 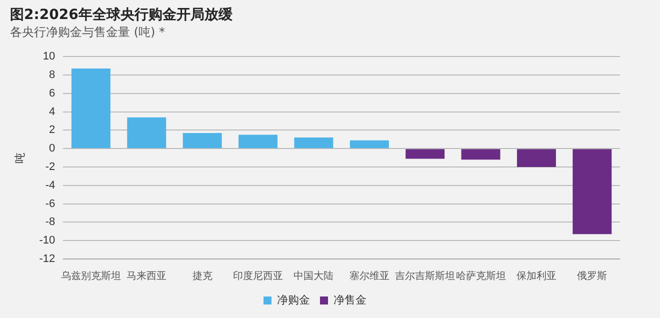 I want to click on y-tick-label: -2, so click(x=50, y=167).